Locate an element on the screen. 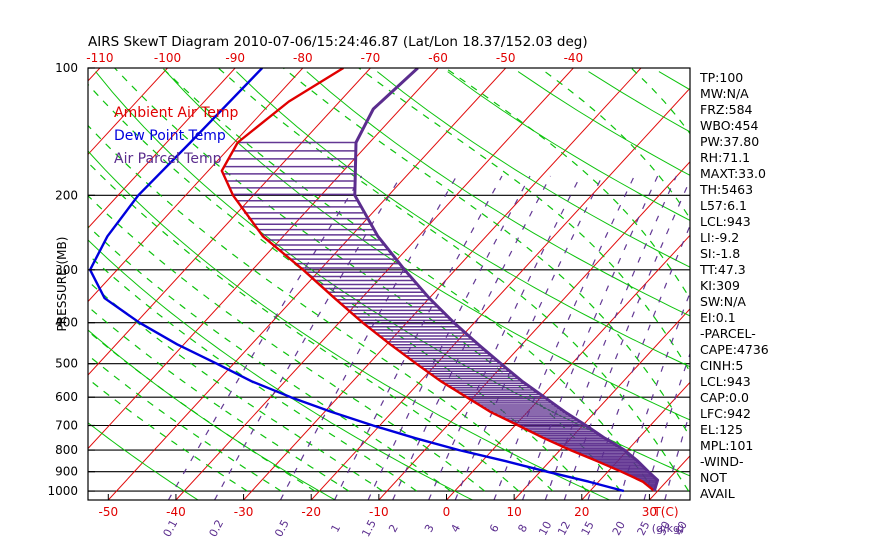 This screenshot has width=870, height=560. stat-line-3: WBO:454 is located at coordinates (729, 125).